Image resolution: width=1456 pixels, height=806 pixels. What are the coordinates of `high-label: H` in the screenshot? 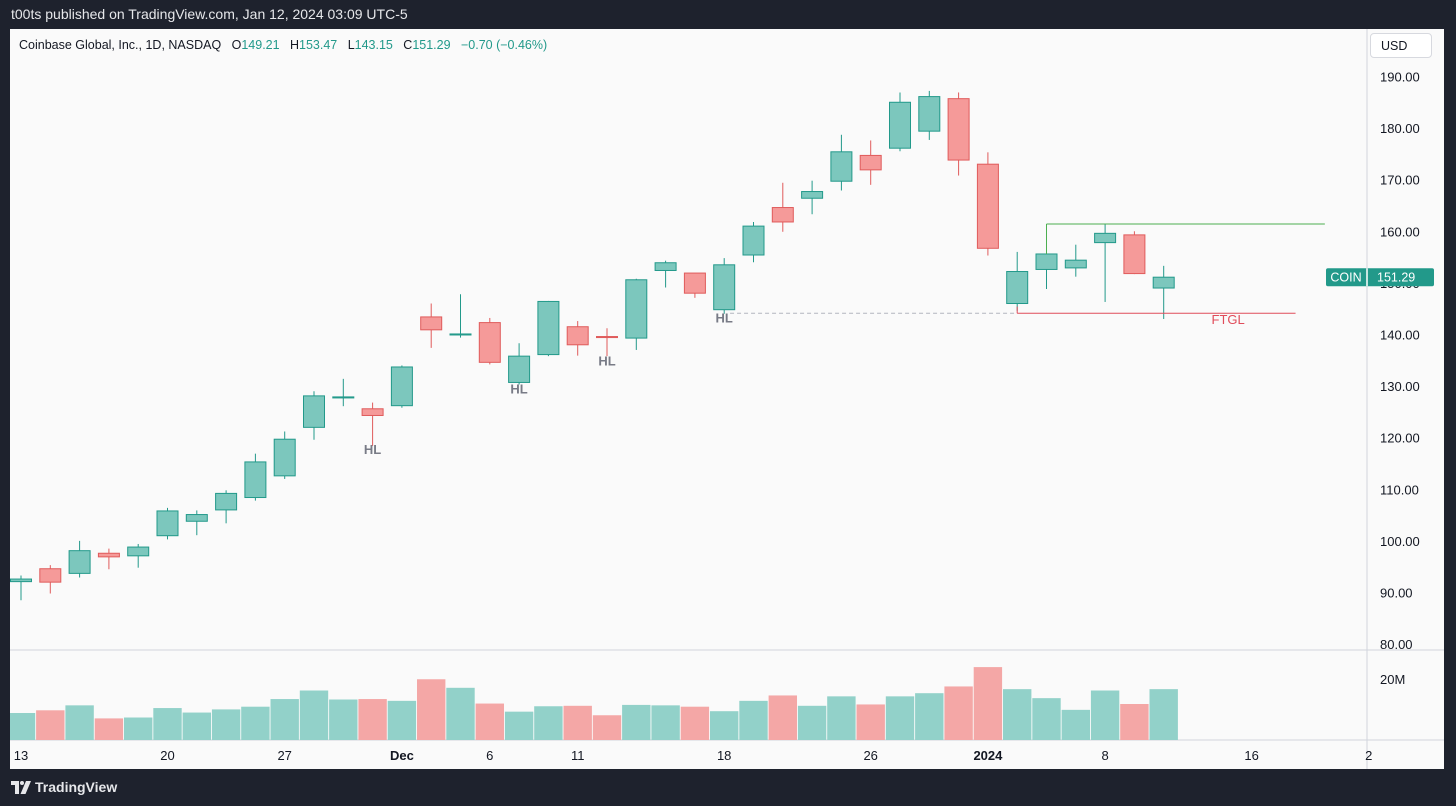 It's located at (295, 45).